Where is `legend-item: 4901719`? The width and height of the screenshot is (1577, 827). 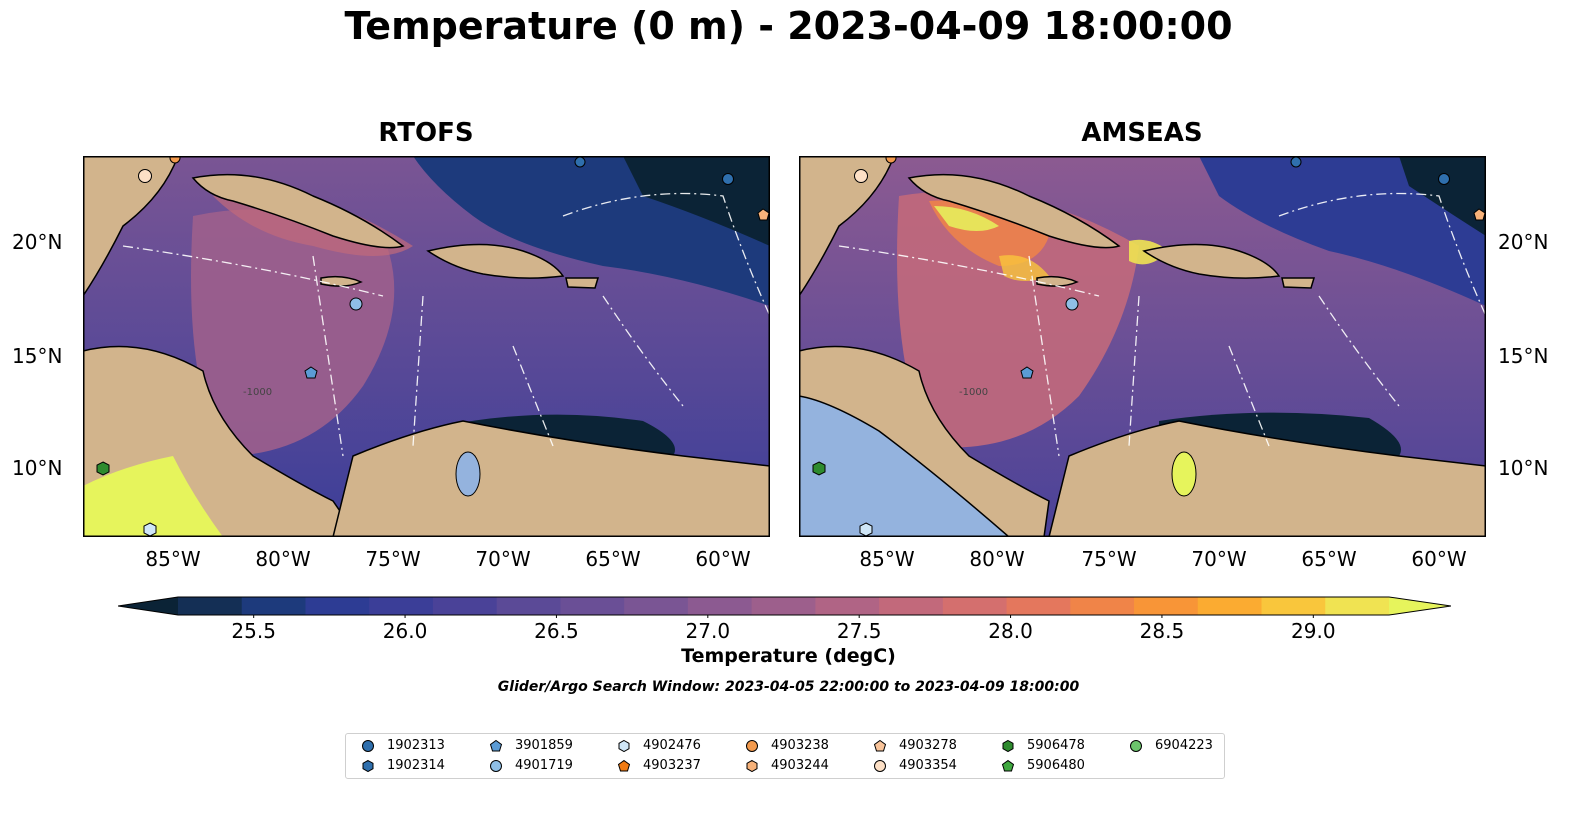
legend-item: 4901719 is located at coordinates (531, 765).